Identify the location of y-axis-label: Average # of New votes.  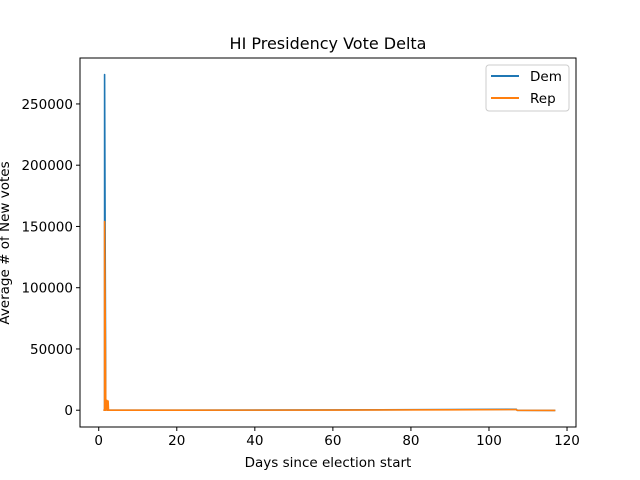
(6, 242).